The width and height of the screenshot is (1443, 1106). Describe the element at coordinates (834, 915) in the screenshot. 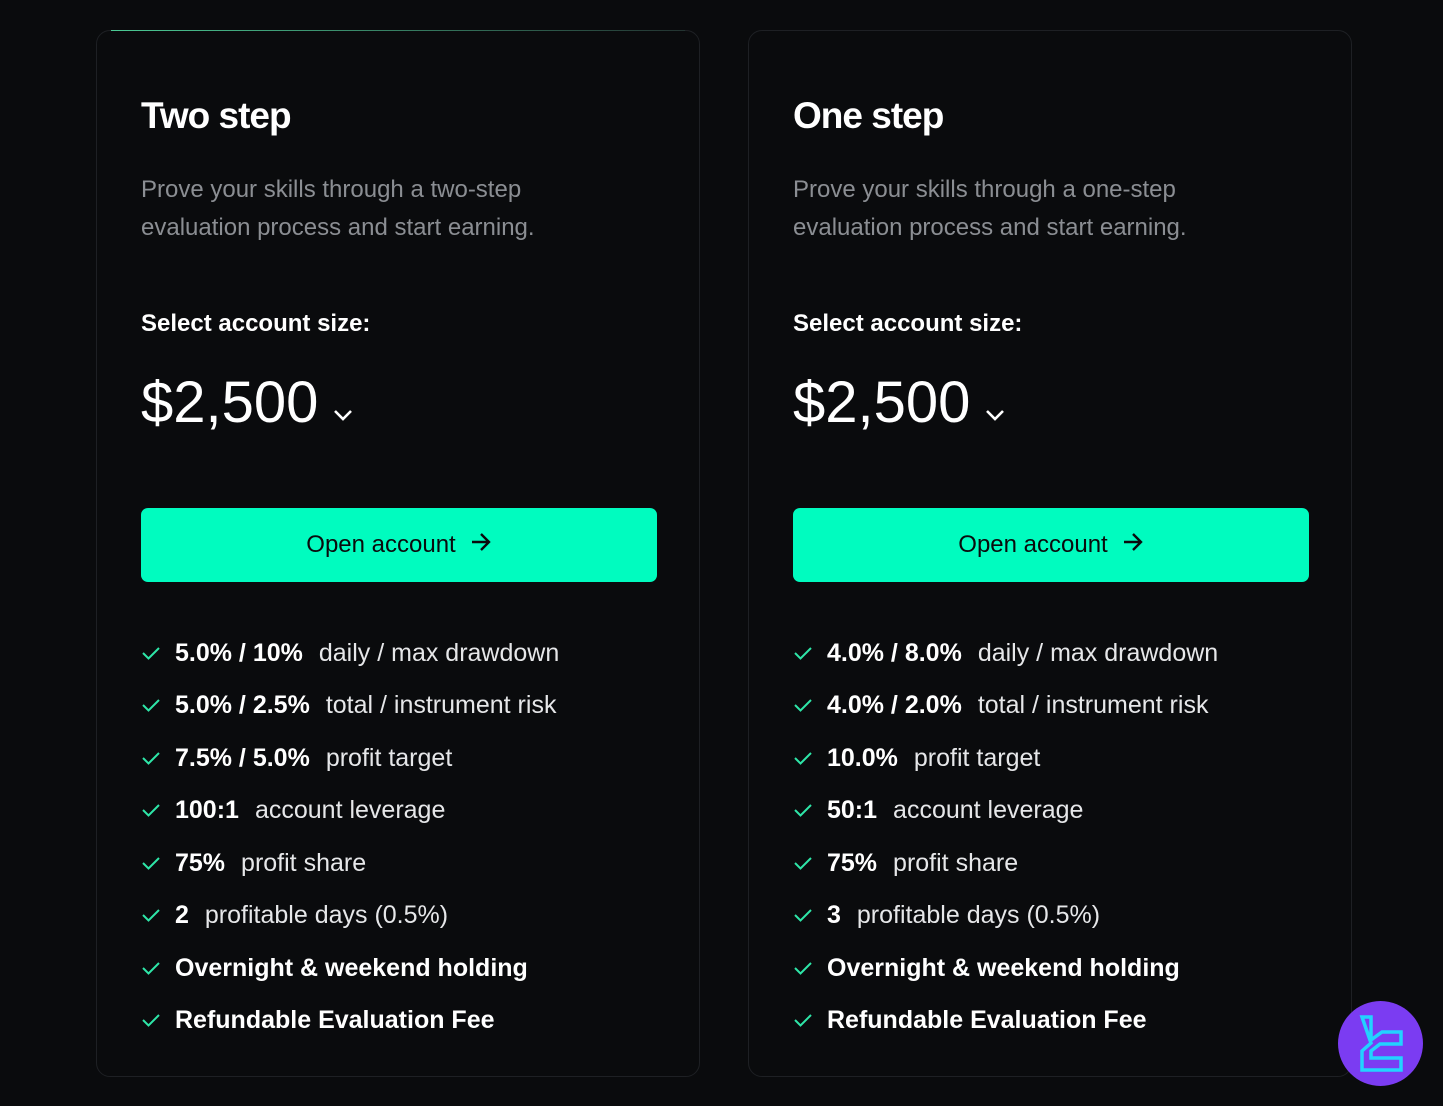

I see `feature-value: 3` at that location.